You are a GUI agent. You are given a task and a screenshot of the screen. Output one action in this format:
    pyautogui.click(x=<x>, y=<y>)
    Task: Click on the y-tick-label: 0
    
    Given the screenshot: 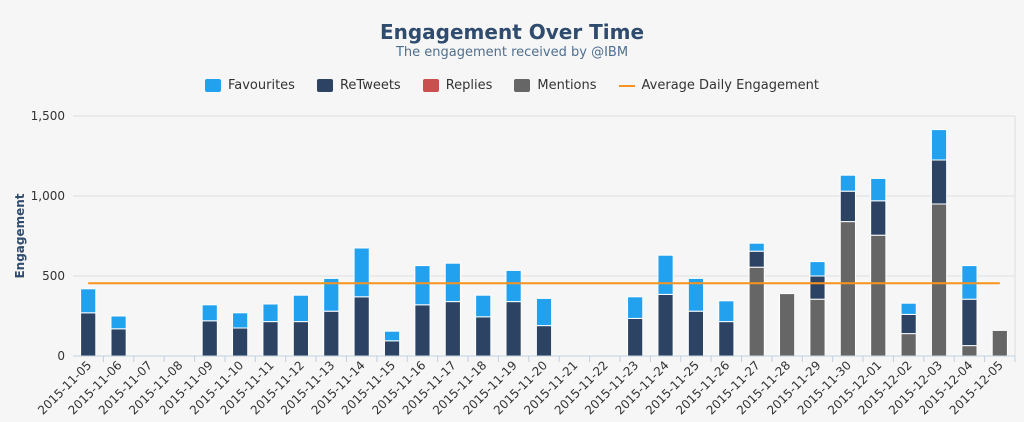 What is the action you would take?
    pyautogui.click(x=61, y=356)
    